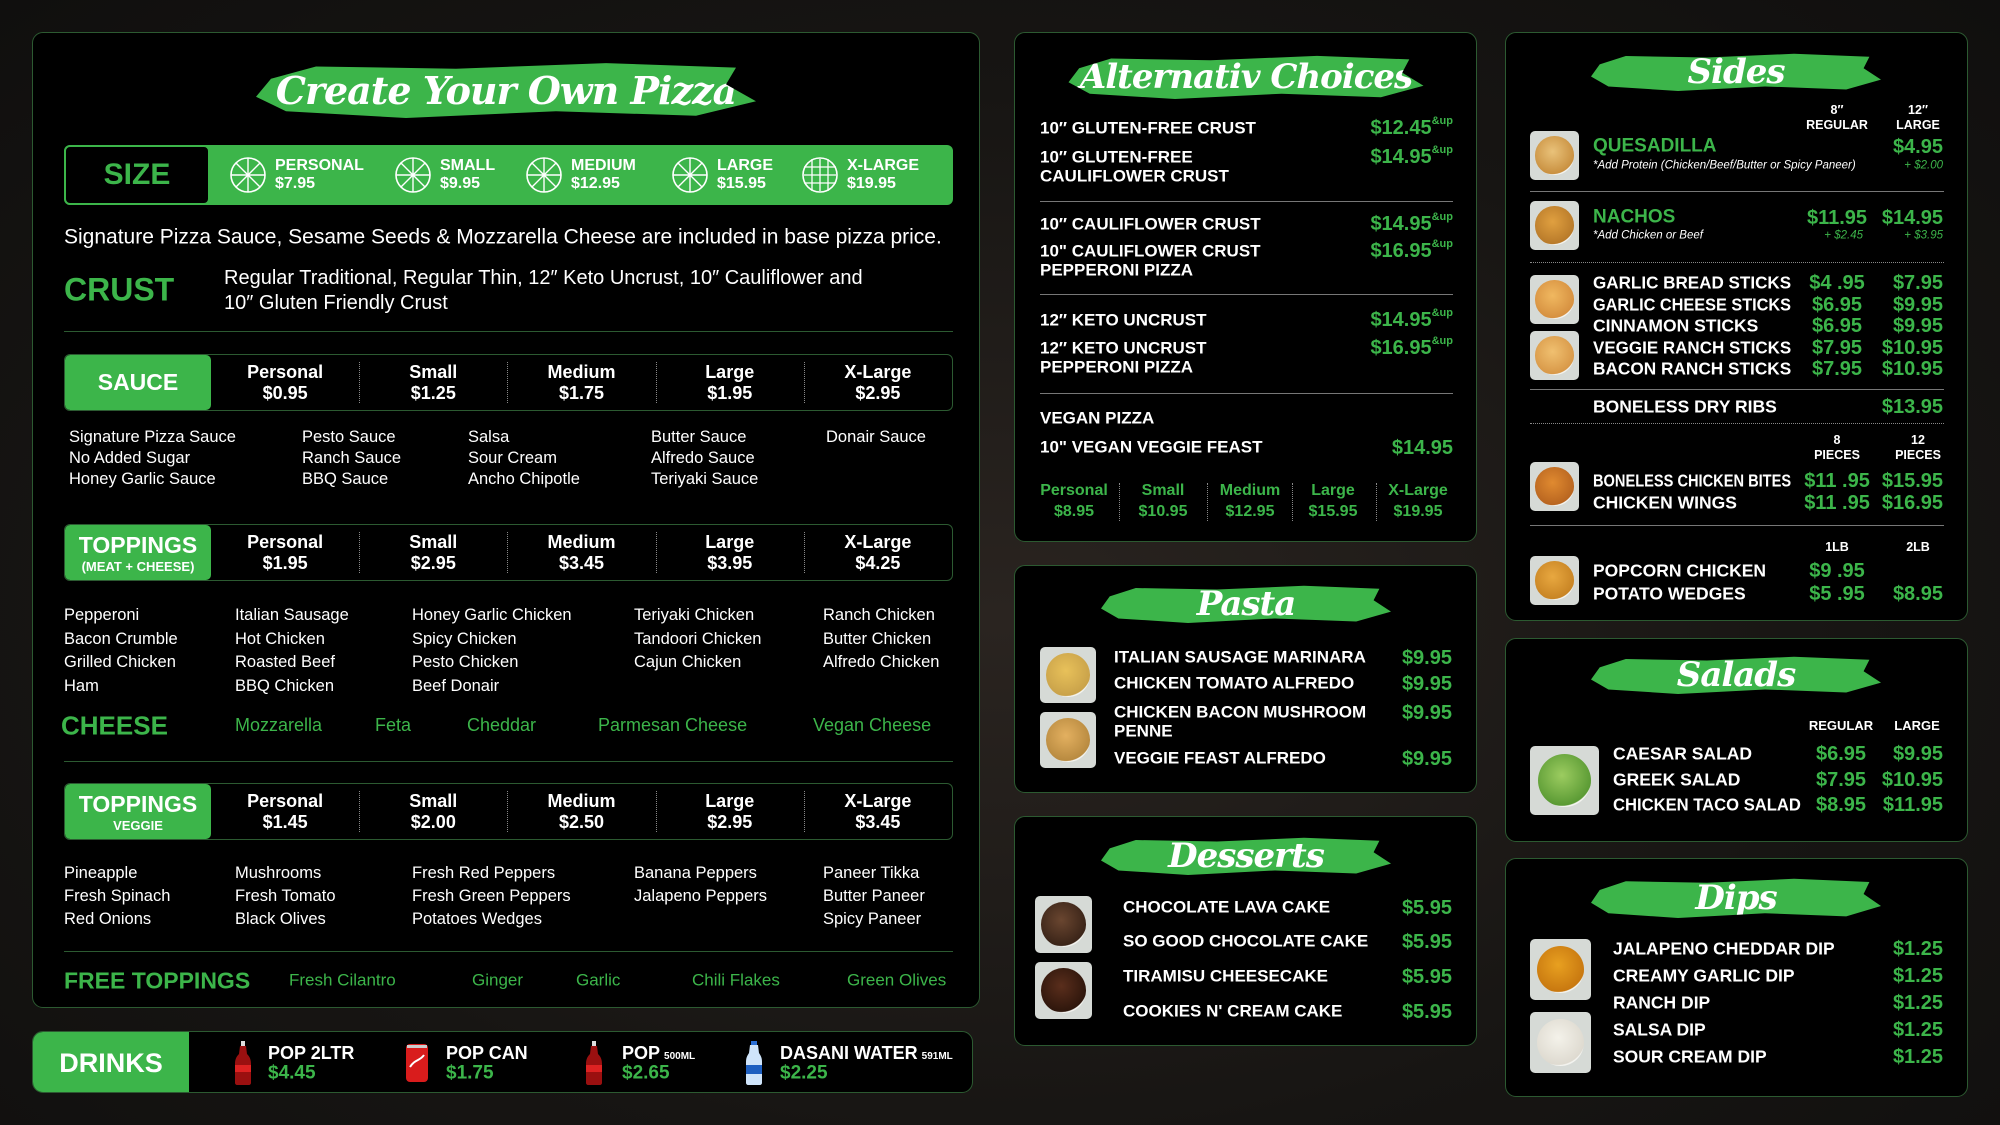 Image resolution: width=2000 pixels, height=1125 pixels. Describe the element at coordinates (849, 1053) in the screenshot. I see `drink-name-text: DASANI WATER` at that location.